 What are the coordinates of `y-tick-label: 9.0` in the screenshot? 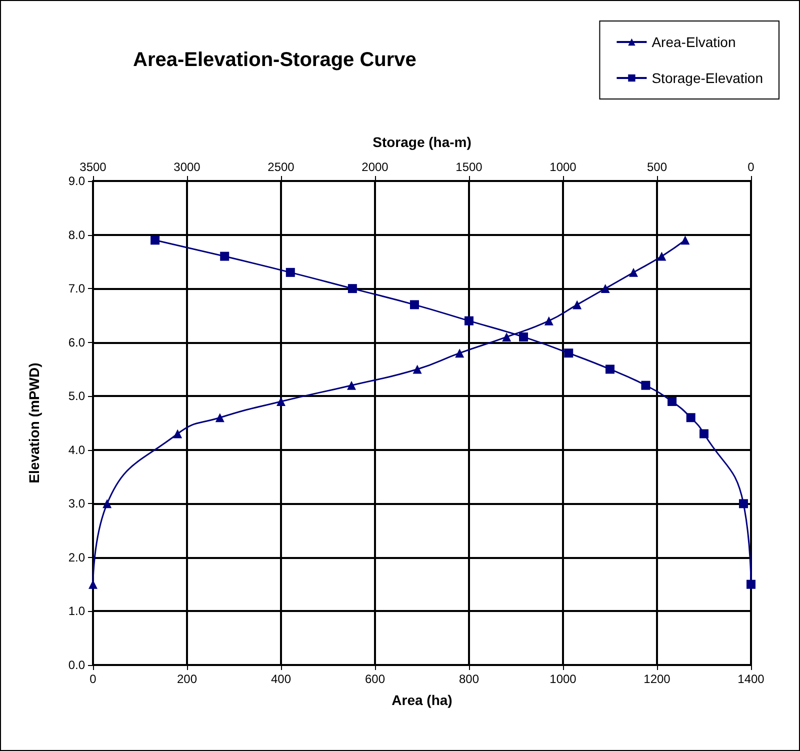 It's located at (77, 181).